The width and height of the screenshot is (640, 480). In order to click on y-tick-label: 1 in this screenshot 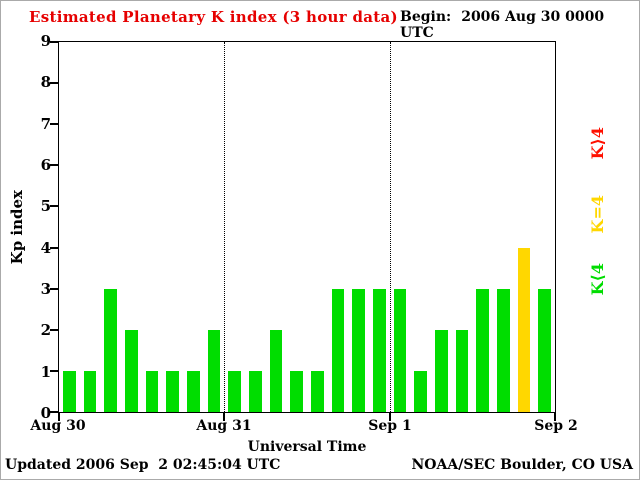, I will do `click(45, 371)`.